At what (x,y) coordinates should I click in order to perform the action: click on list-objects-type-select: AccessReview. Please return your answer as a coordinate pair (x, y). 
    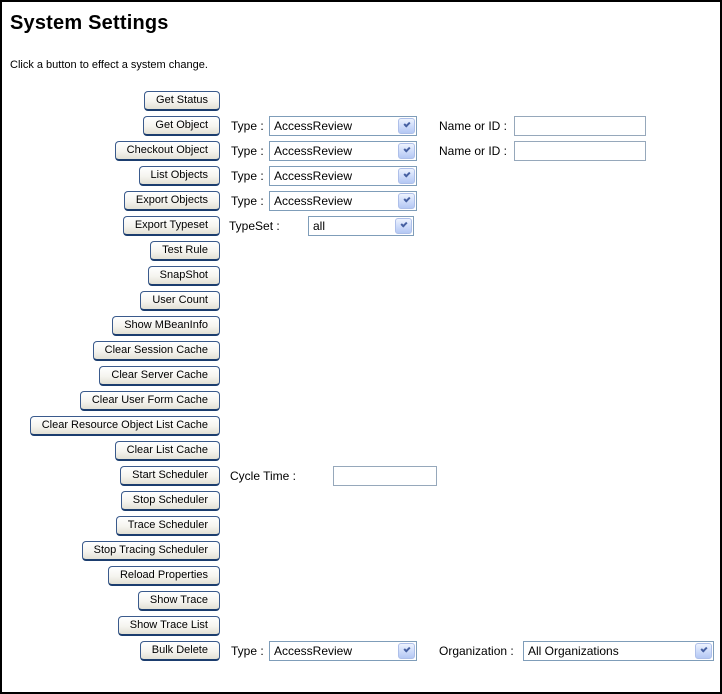
    Looking at the image, I should click on (343, 175).